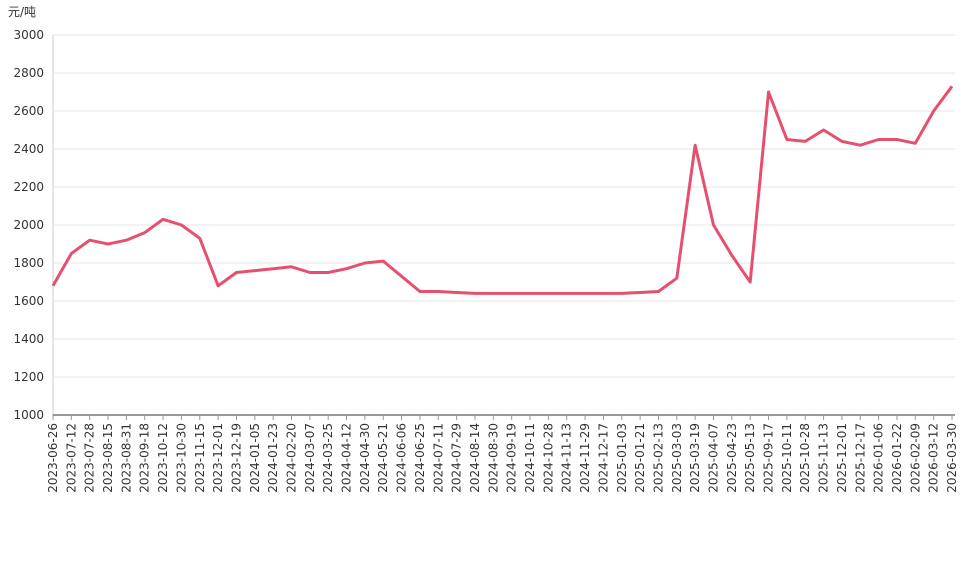 The width and height of the screenshot is (980, 564). What do you see at coordinates (218, 458) in the screenshot?
I see `x-tick-label: 2023-12-01` at bounding box center [218, 458].